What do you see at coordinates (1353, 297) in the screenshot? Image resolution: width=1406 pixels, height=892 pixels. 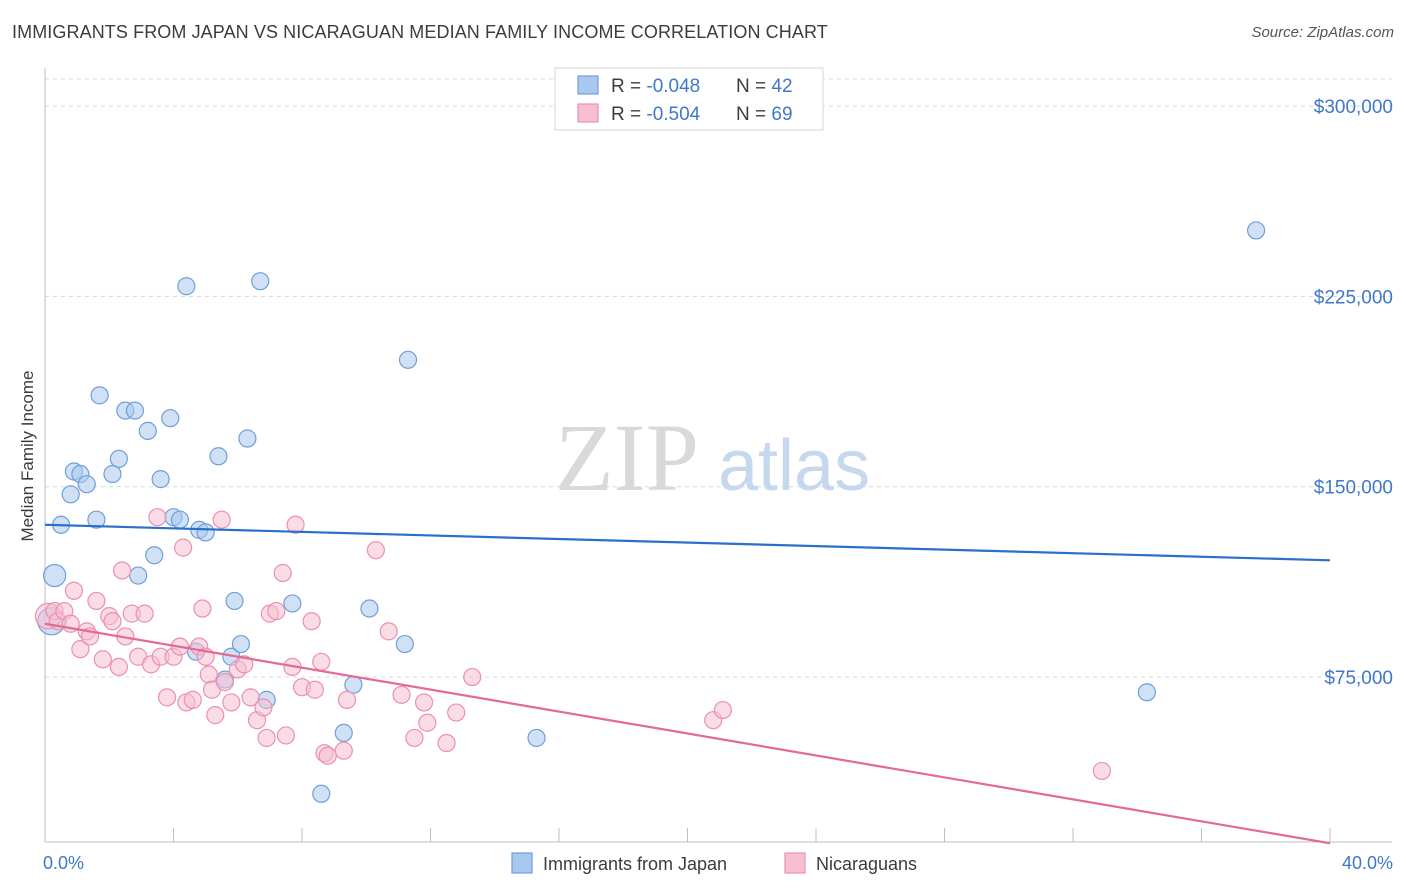 I see `y-tick-label-2: $225,000` at bounding box center [1353, 297].